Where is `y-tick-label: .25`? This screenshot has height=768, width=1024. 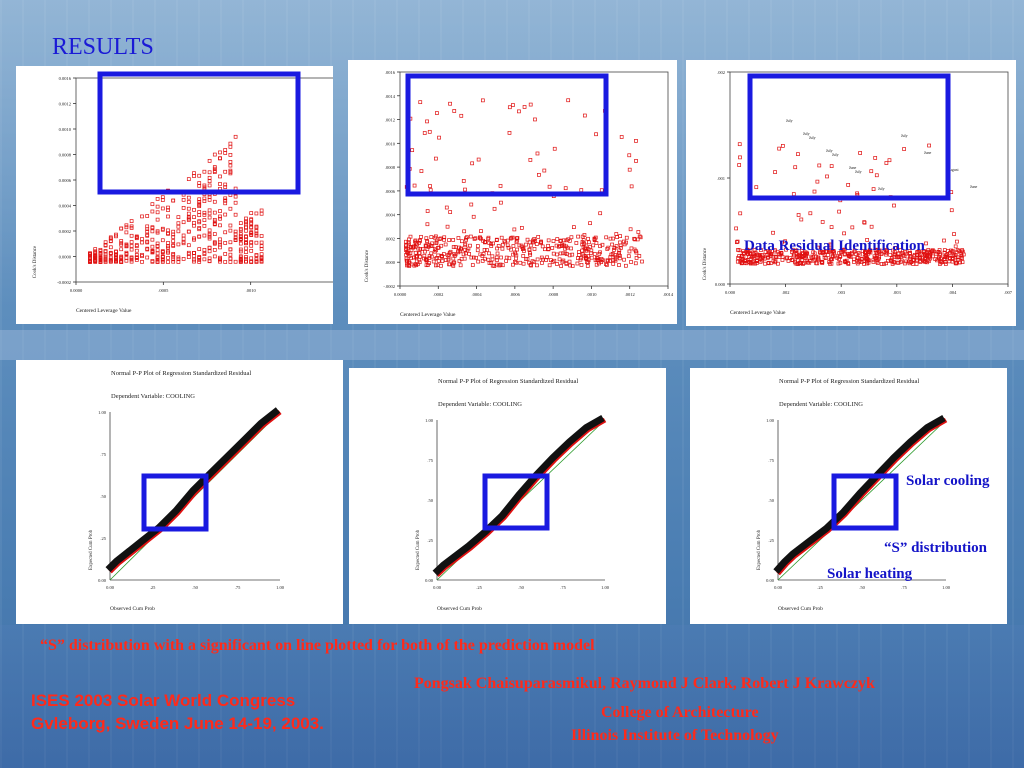 y-tick-label: .25 is located at coordinates (103, 538).